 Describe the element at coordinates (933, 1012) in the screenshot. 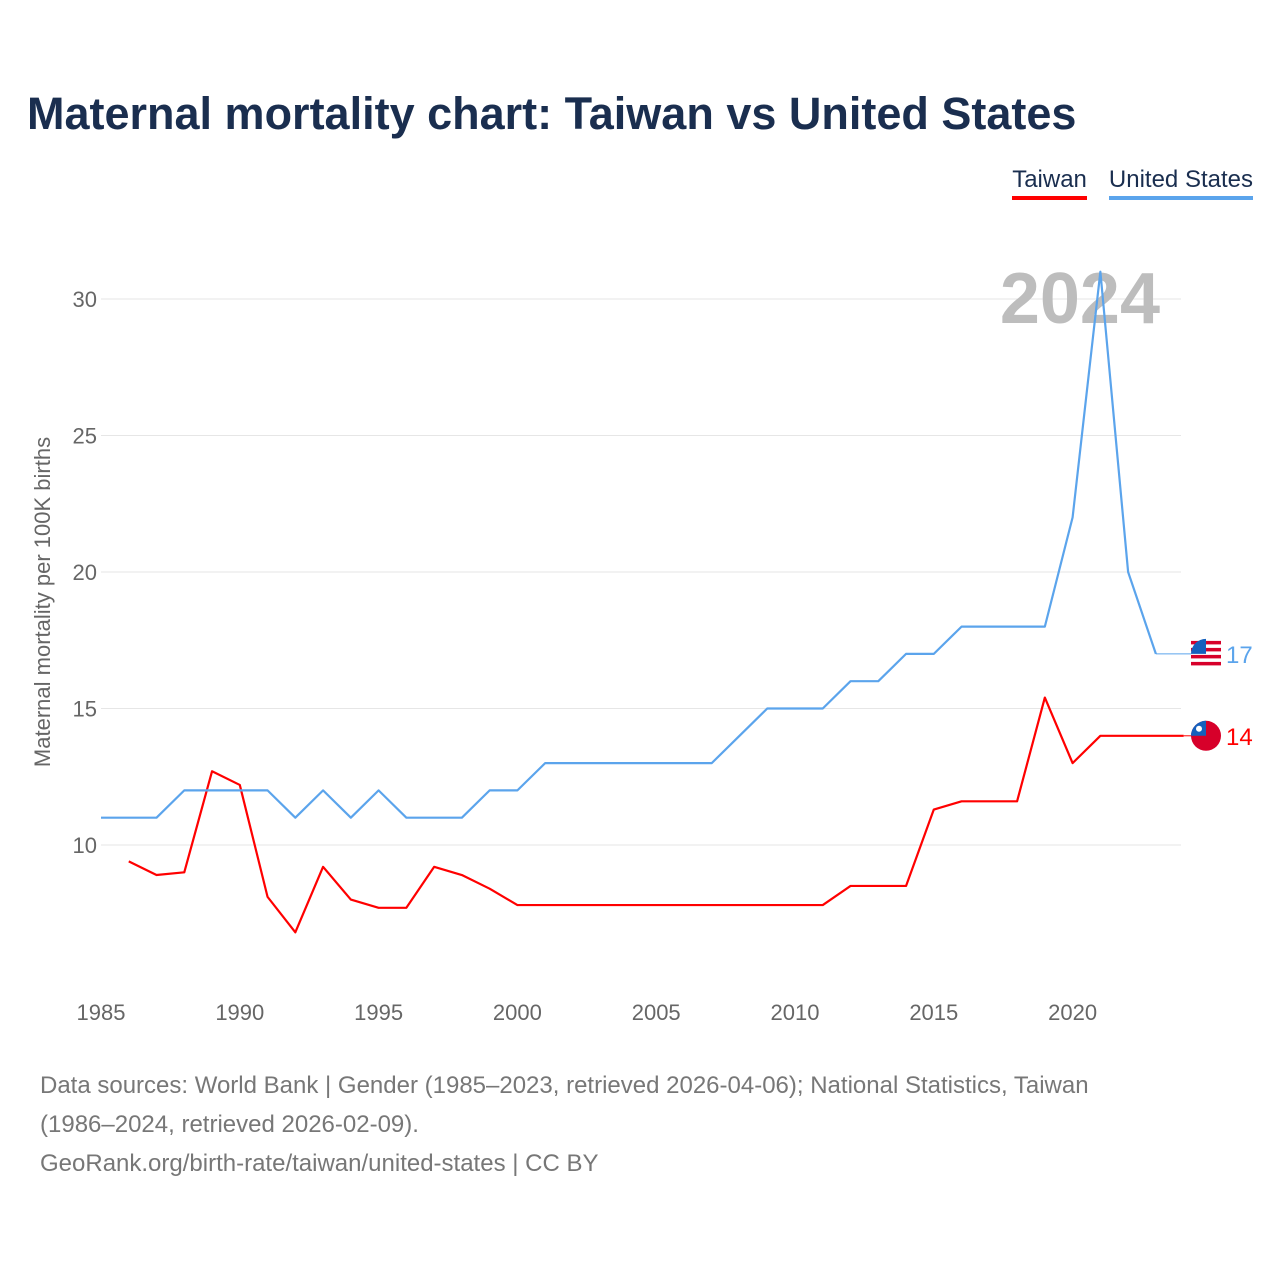

I see `x-tick-label: 2015` at that location.